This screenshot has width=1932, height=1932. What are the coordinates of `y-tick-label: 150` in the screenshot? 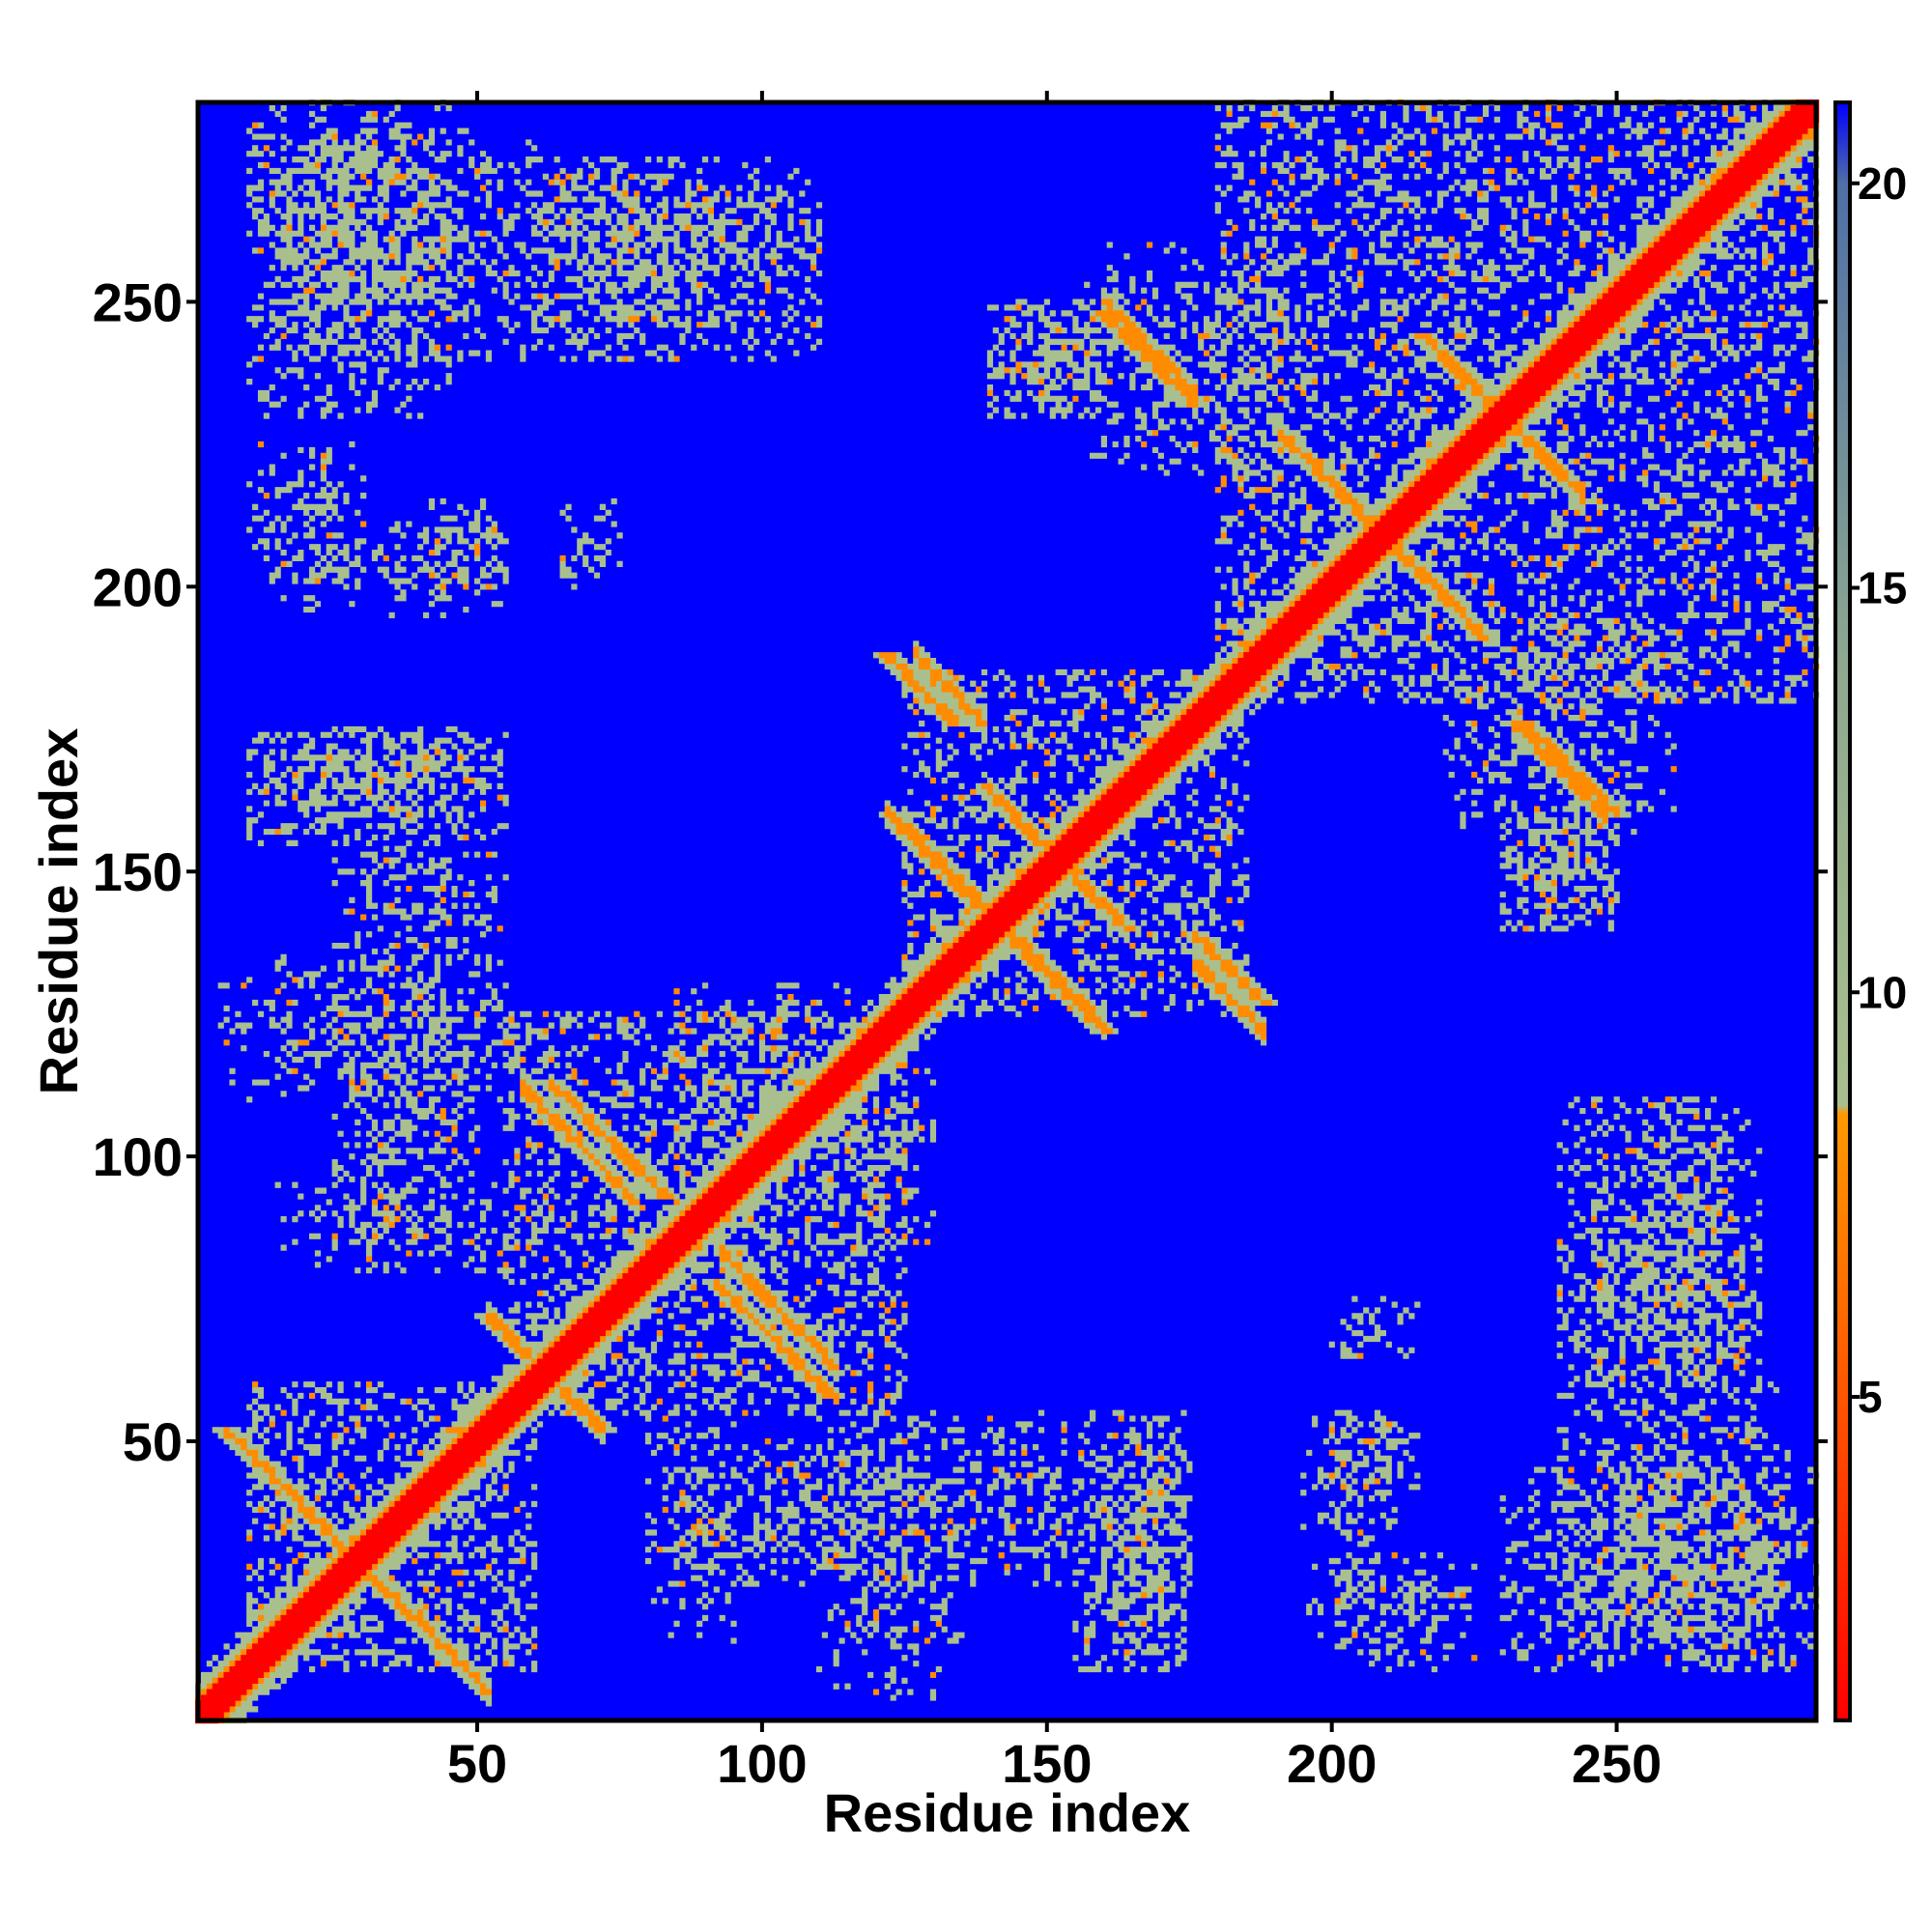 It's located at (138, 871).